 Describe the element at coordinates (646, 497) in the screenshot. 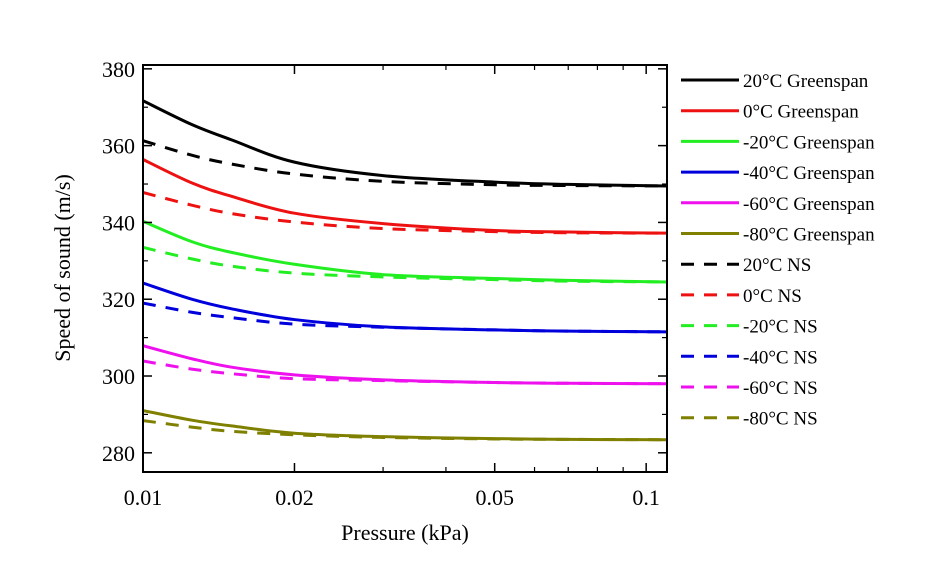

I see `x-tick-label: 0.1` at that location.